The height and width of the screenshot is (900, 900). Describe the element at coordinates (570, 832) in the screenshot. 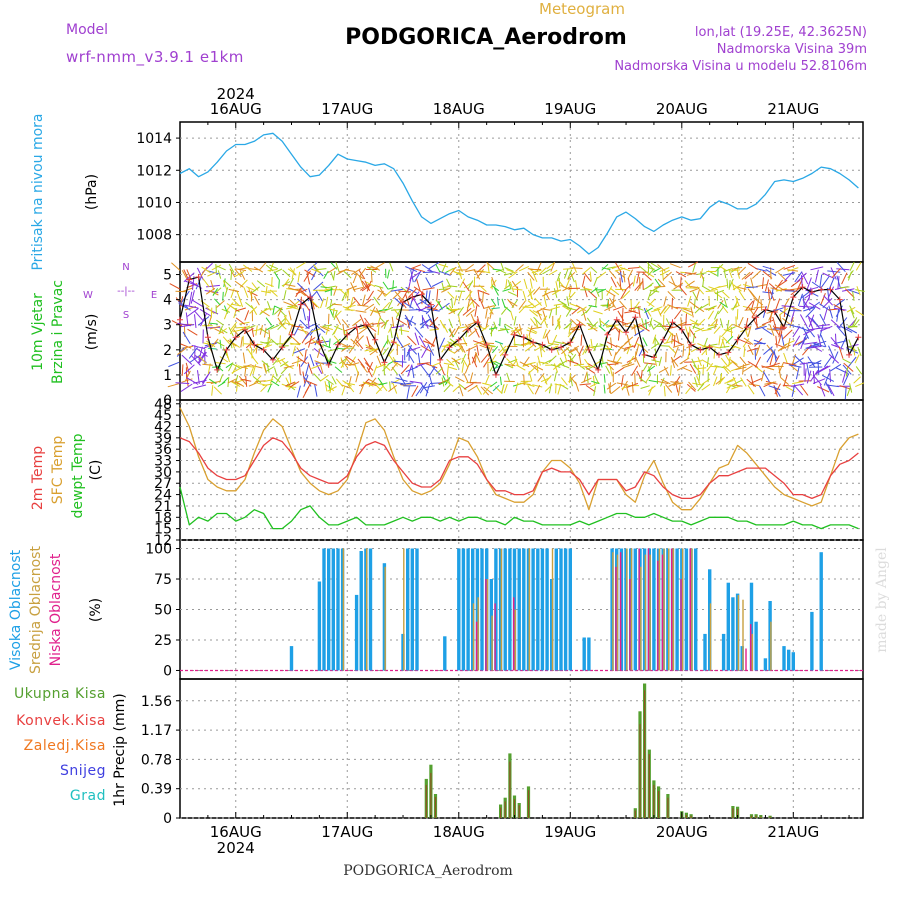

I see `bottom-day-label: 19AUG` at that location.